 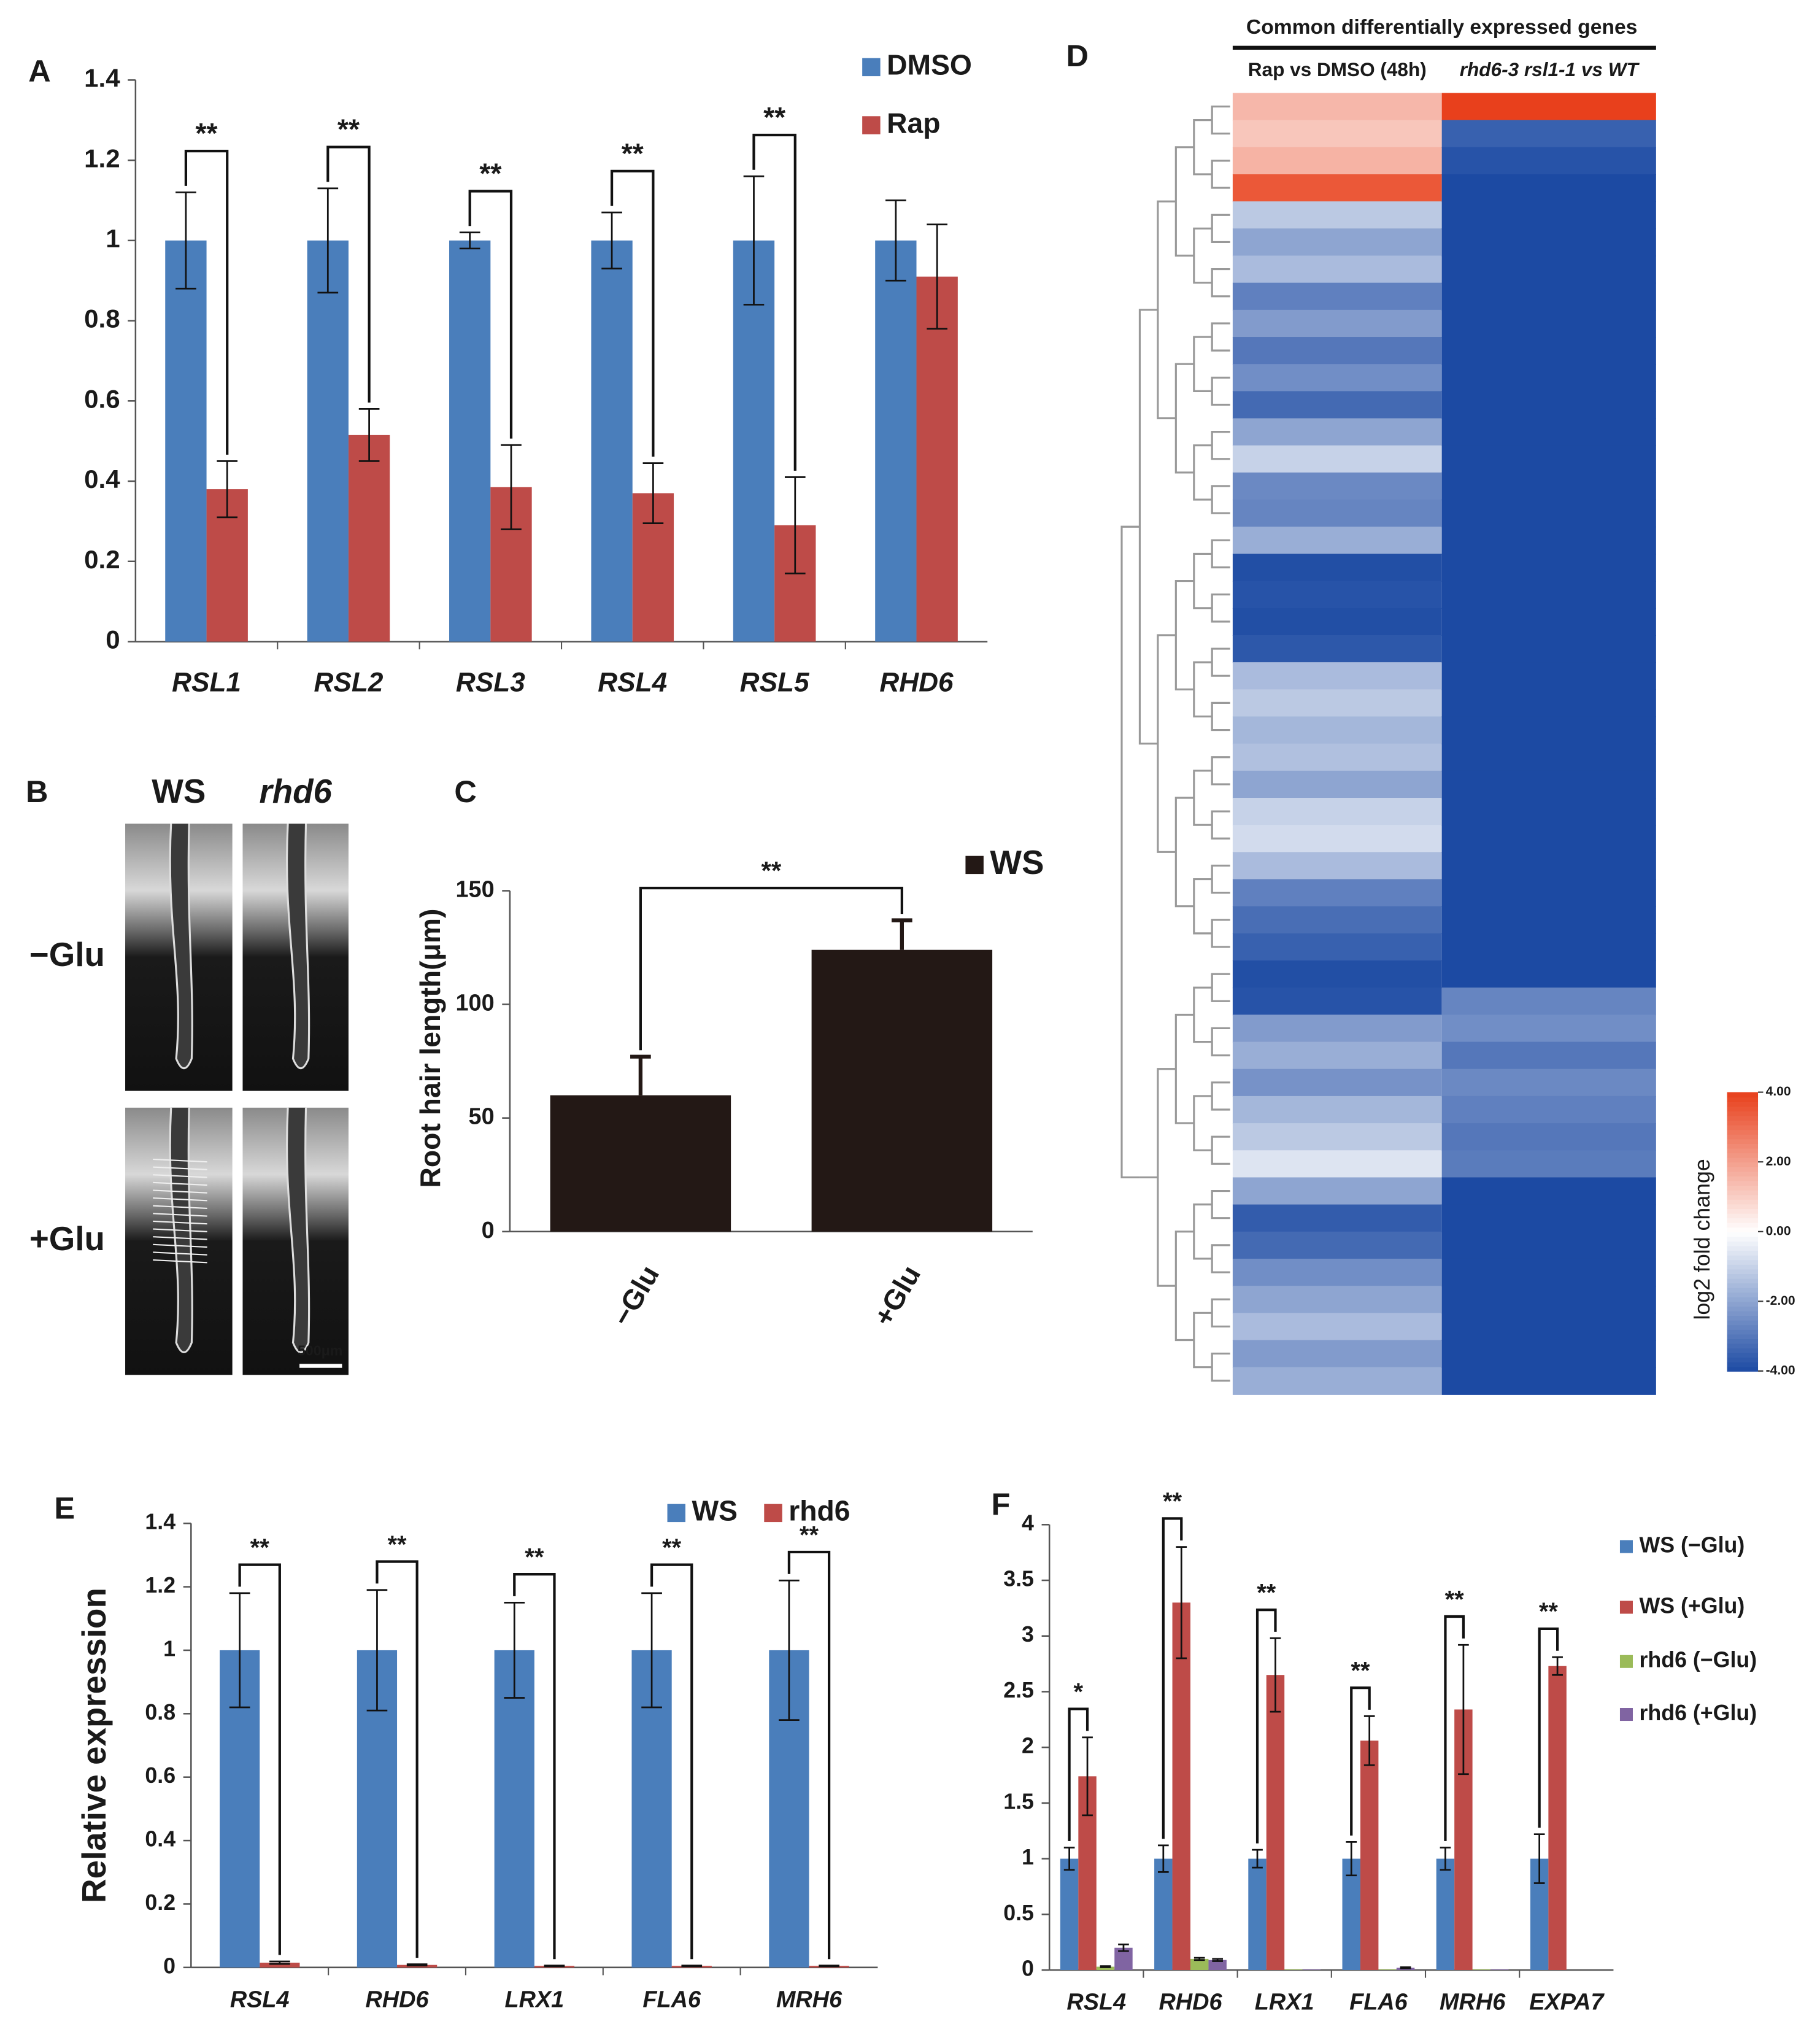 What do you see at coordinates (475, 1003) in the screenshot?
I see `y-tick-label: 100` at bounding box center [475, 1003].